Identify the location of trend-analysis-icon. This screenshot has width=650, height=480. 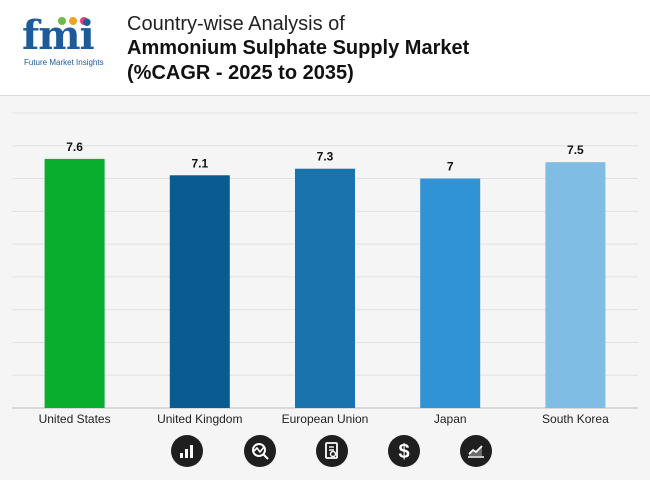
(260, 451).